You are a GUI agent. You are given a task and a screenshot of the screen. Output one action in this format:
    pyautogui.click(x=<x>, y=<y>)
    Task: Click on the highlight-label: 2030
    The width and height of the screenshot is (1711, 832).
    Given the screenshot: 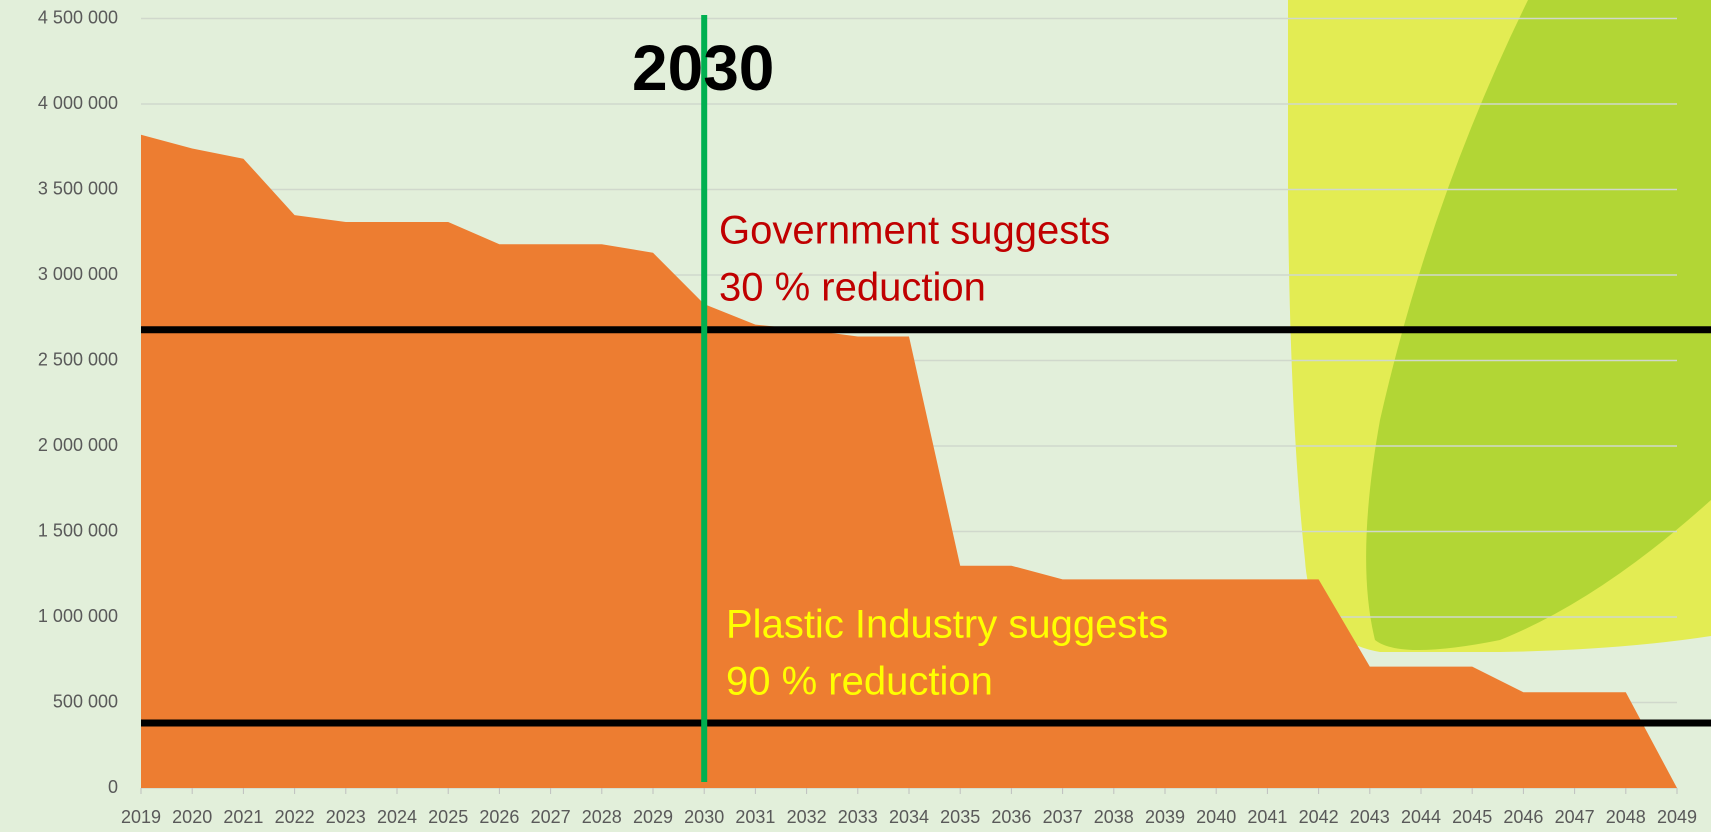 What is the action you would take?
    pyautogui.click(x=703, y=68)
    